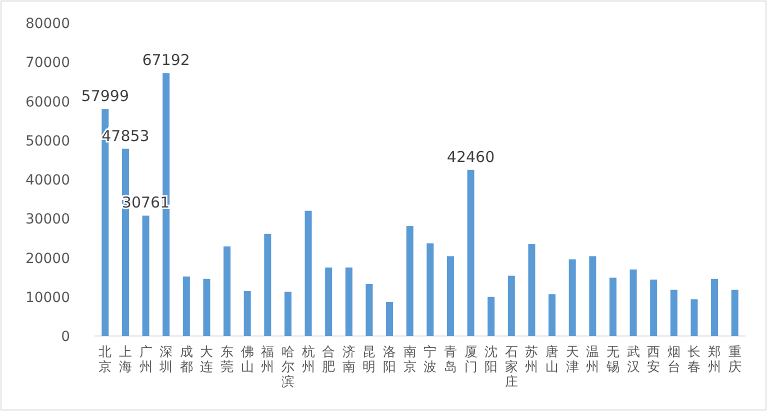  I want to click on x-tick-label: 石家庄, so click(511, 367).